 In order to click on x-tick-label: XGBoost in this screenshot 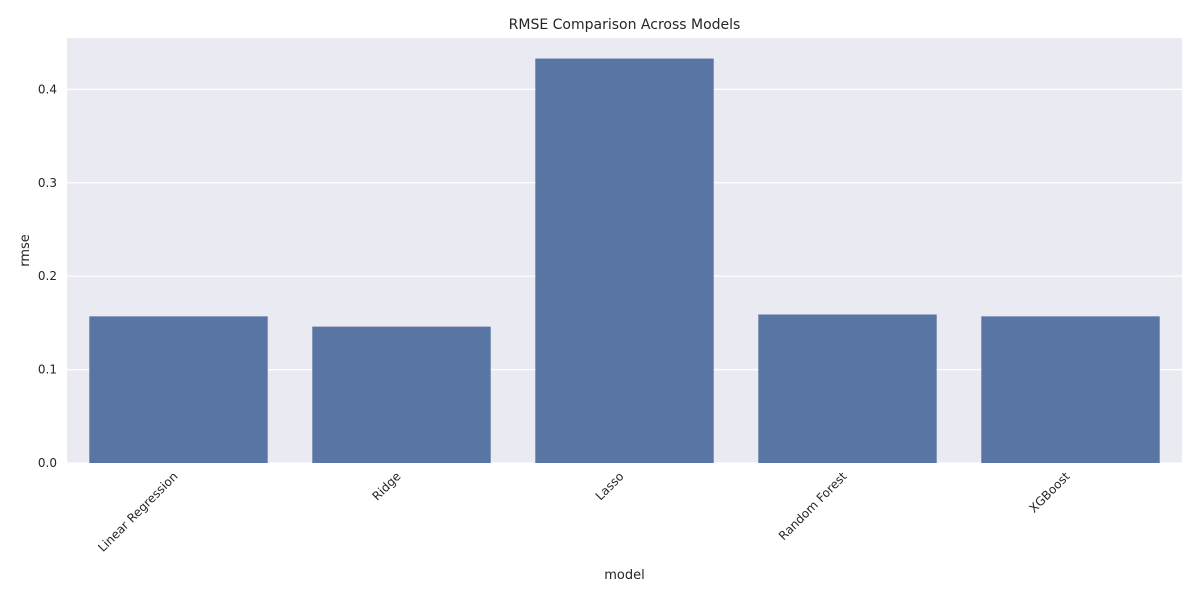, I will do `click(1049, 492)`.